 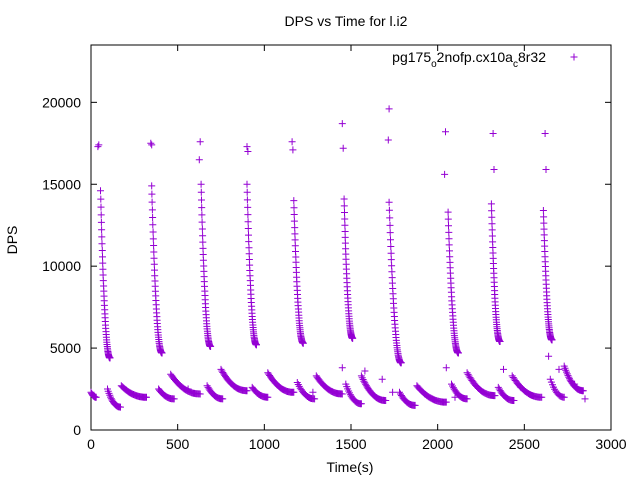 What do you see at coordinates (61, 102) in the screenshot?
I see `y-tick-label: 20000` at bounding box center [61, 102].